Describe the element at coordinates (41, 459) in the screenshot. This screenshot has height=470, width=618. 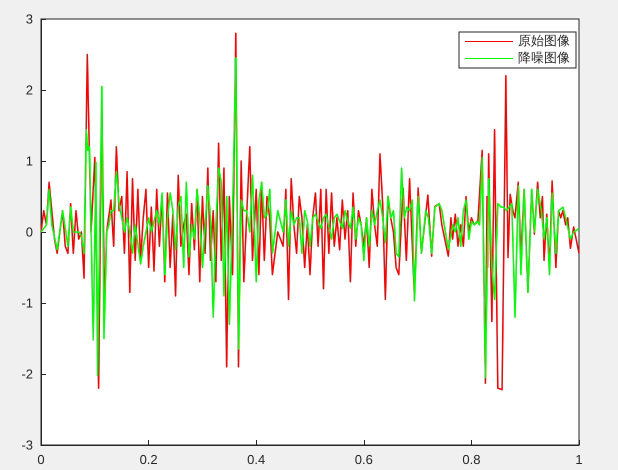
I see `x-tick-label: 0` at that location.